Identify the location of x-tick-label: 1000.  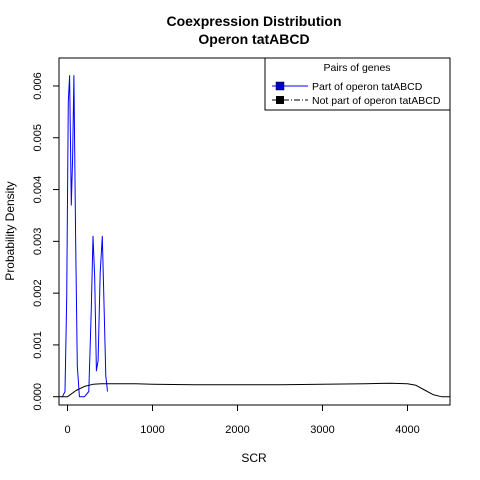
(152, 430).